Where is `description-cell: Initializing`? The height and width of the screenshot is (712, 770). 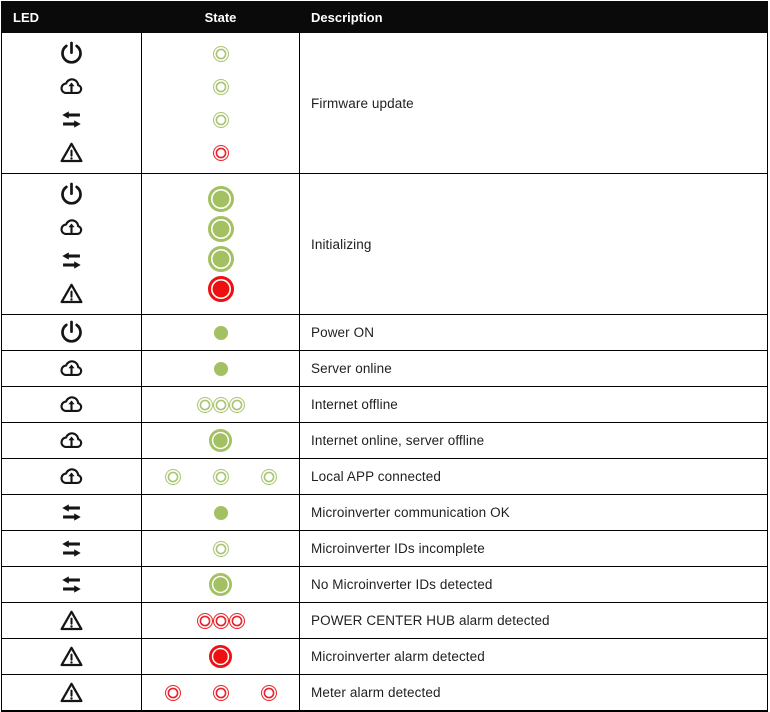
description-cell: Initializing is located at coordinates (533, 244).